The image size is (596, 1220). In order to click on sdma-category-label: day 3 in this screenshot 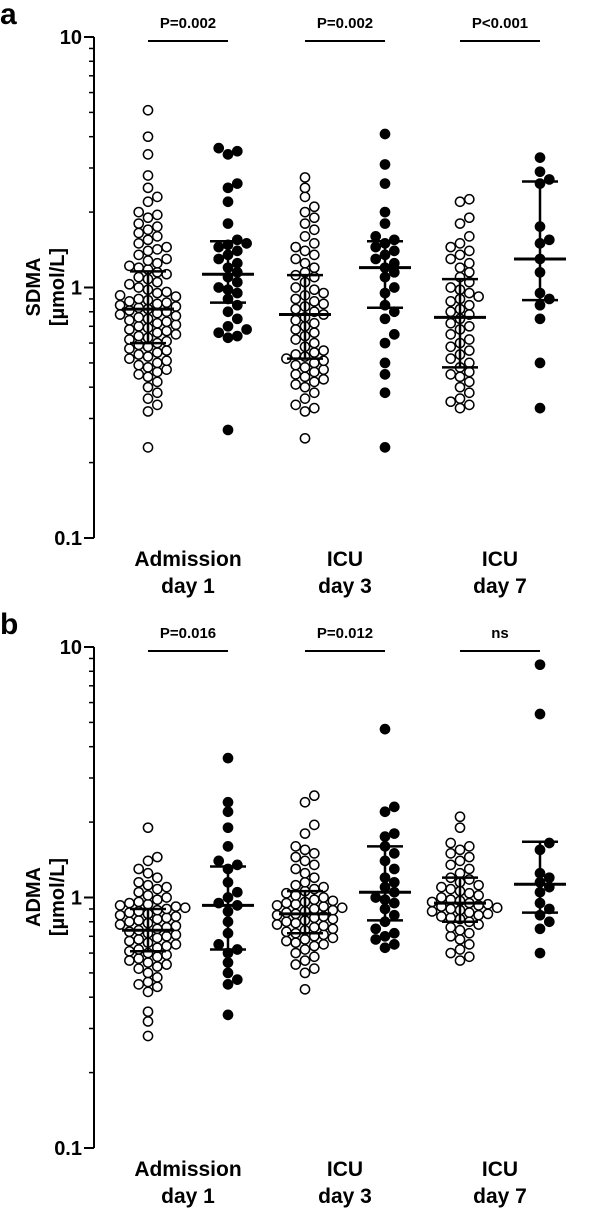, I will do `click(345, 586)`.